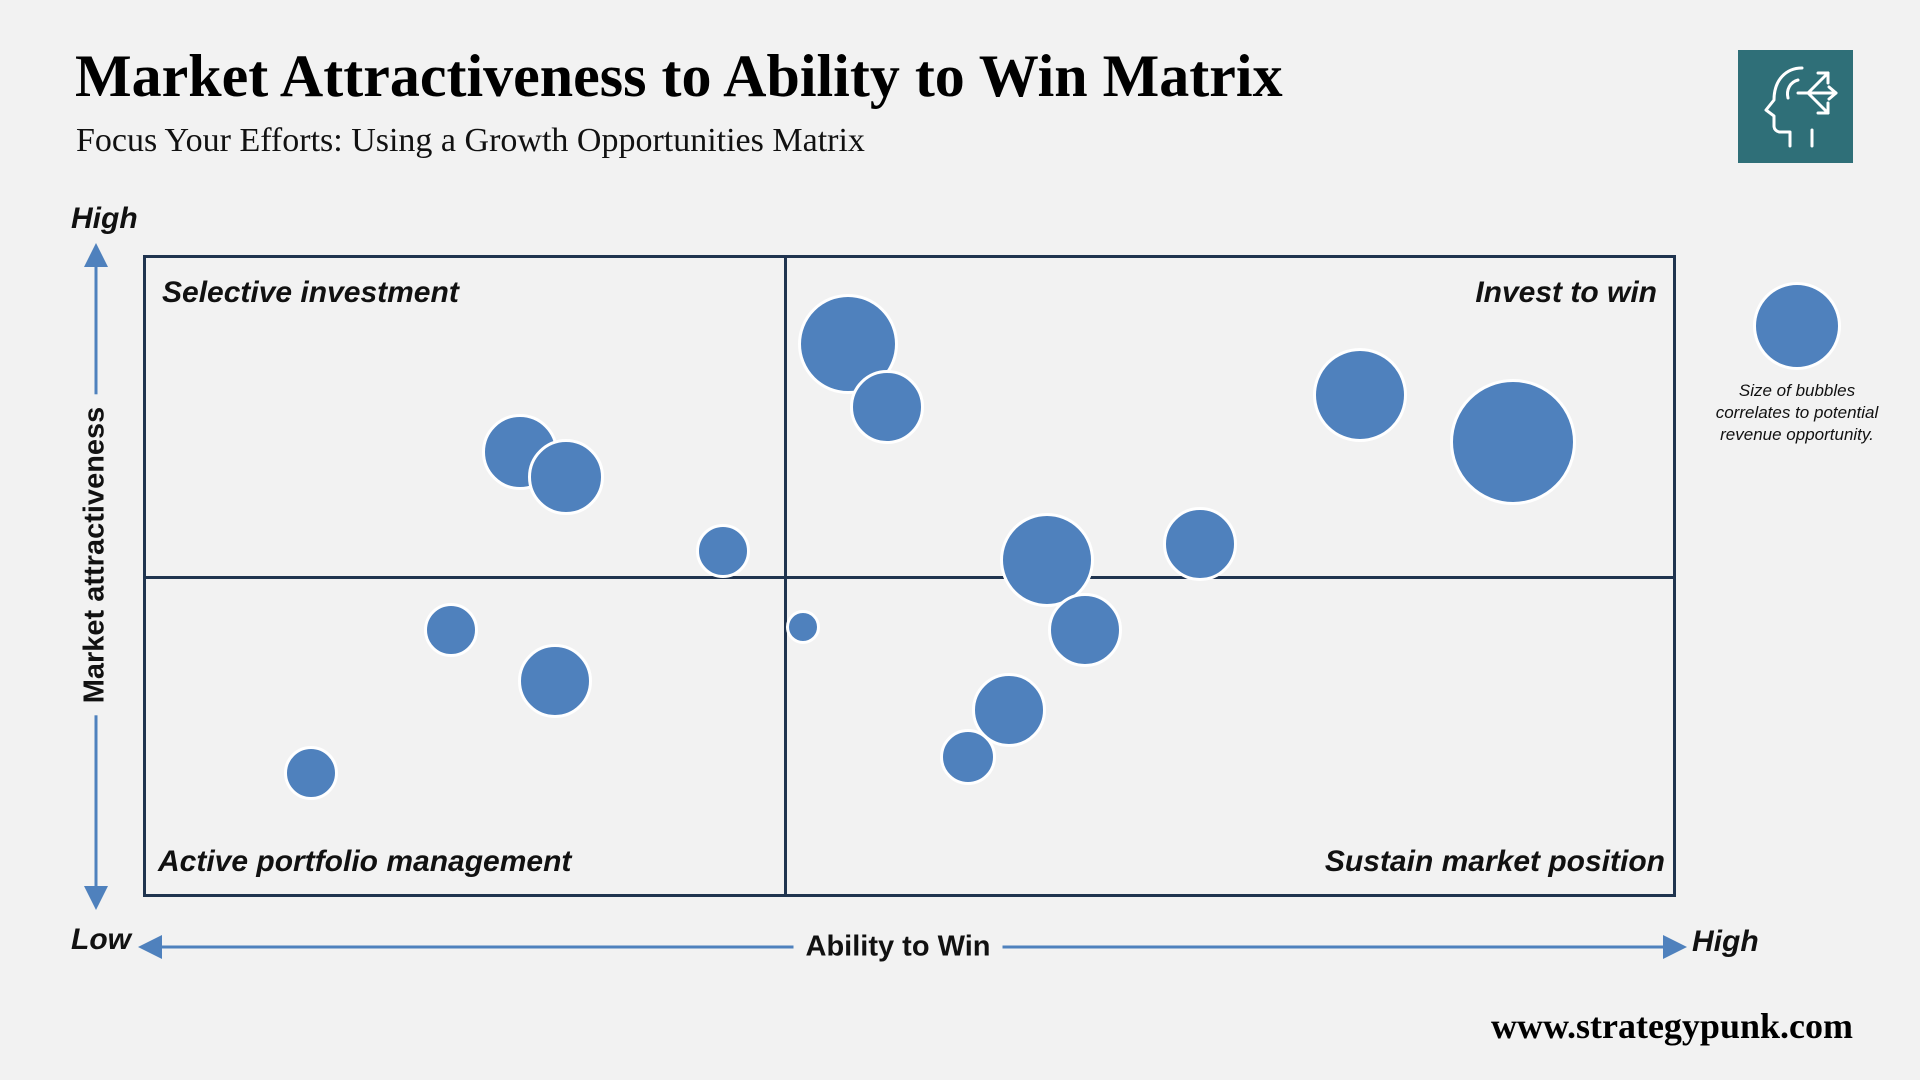 Image resolution: width=1920 pixels, height=1080 pixels. What do you see at coordinates (104, 218) in the screenshot?
I see `y-axis-high-label: High` at bounding box center [104, 218].